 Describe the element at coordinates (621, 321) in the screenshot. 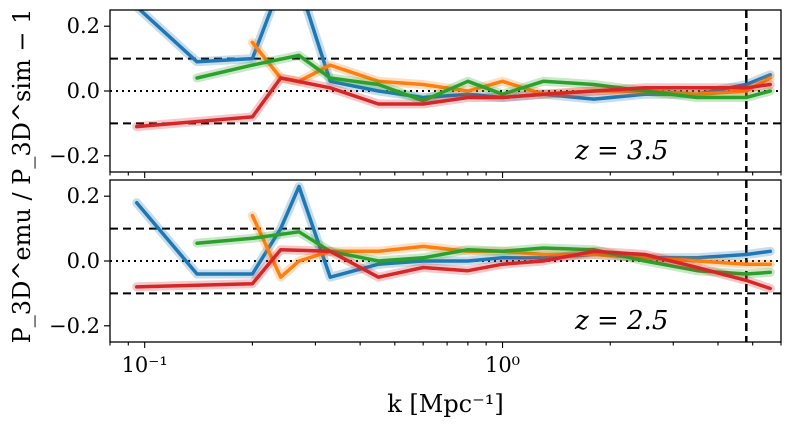

I see `redshift-annotation: z = 2.5` at that location.